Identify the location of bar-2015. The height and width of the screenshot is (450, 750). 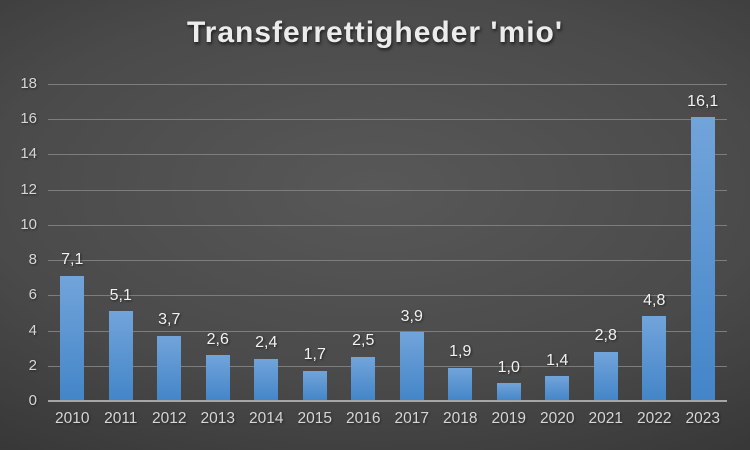
(314, 386).